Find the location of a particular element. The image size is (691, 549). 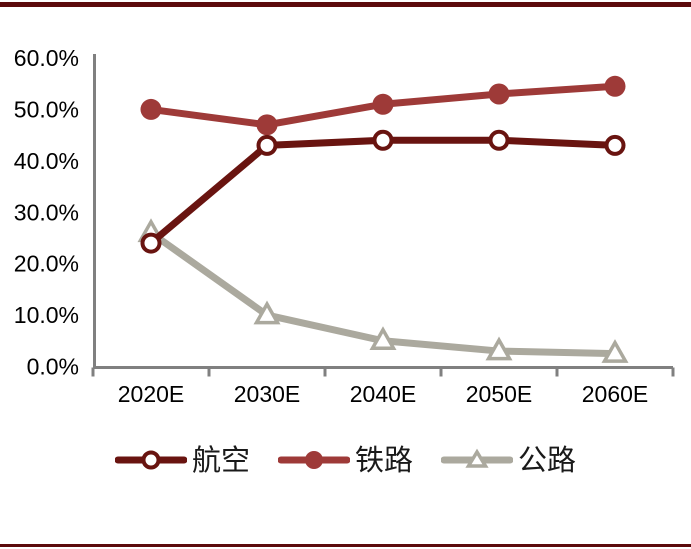

y-tick-label: 20.0% is located at coordinates (46, 264).